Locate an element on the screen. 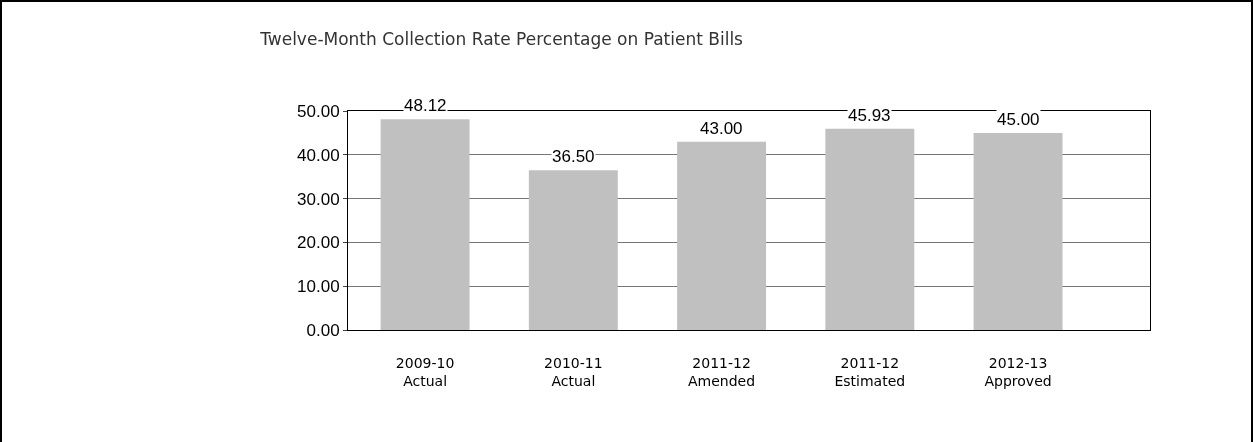 The width and height of the screenshot is (1253, 442). x-tick-label: 2012-13 Approved is located at coordinates (1018, 371).